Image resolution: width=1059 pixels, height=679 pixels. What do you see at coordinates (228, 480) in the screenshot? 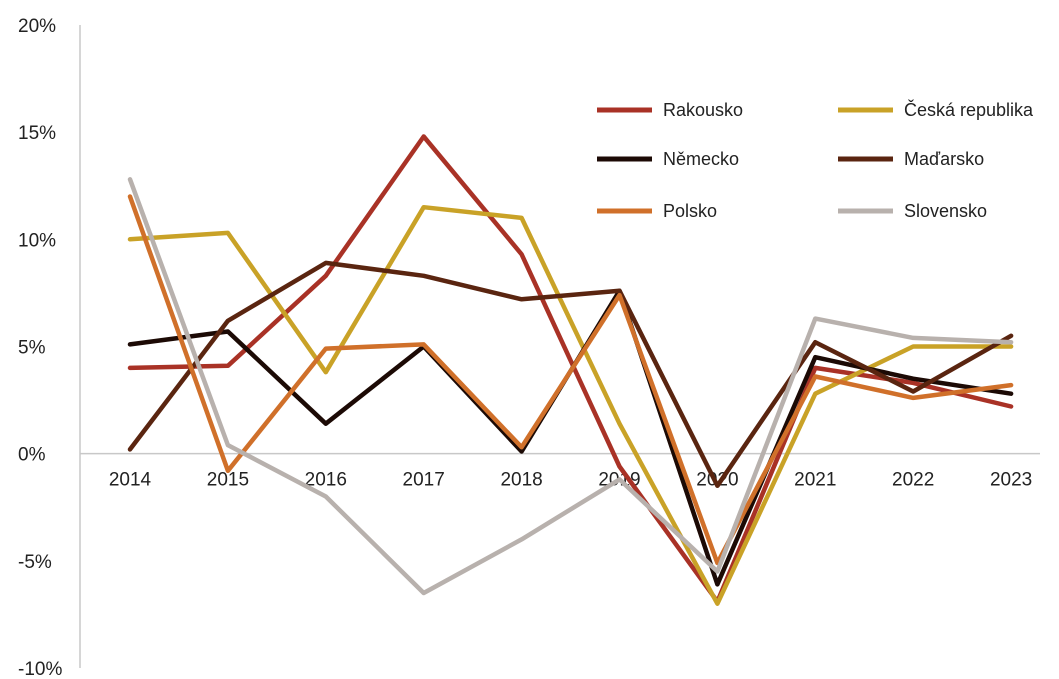
I see `x-tick-label: 2015` at bounding box center [228, 480].